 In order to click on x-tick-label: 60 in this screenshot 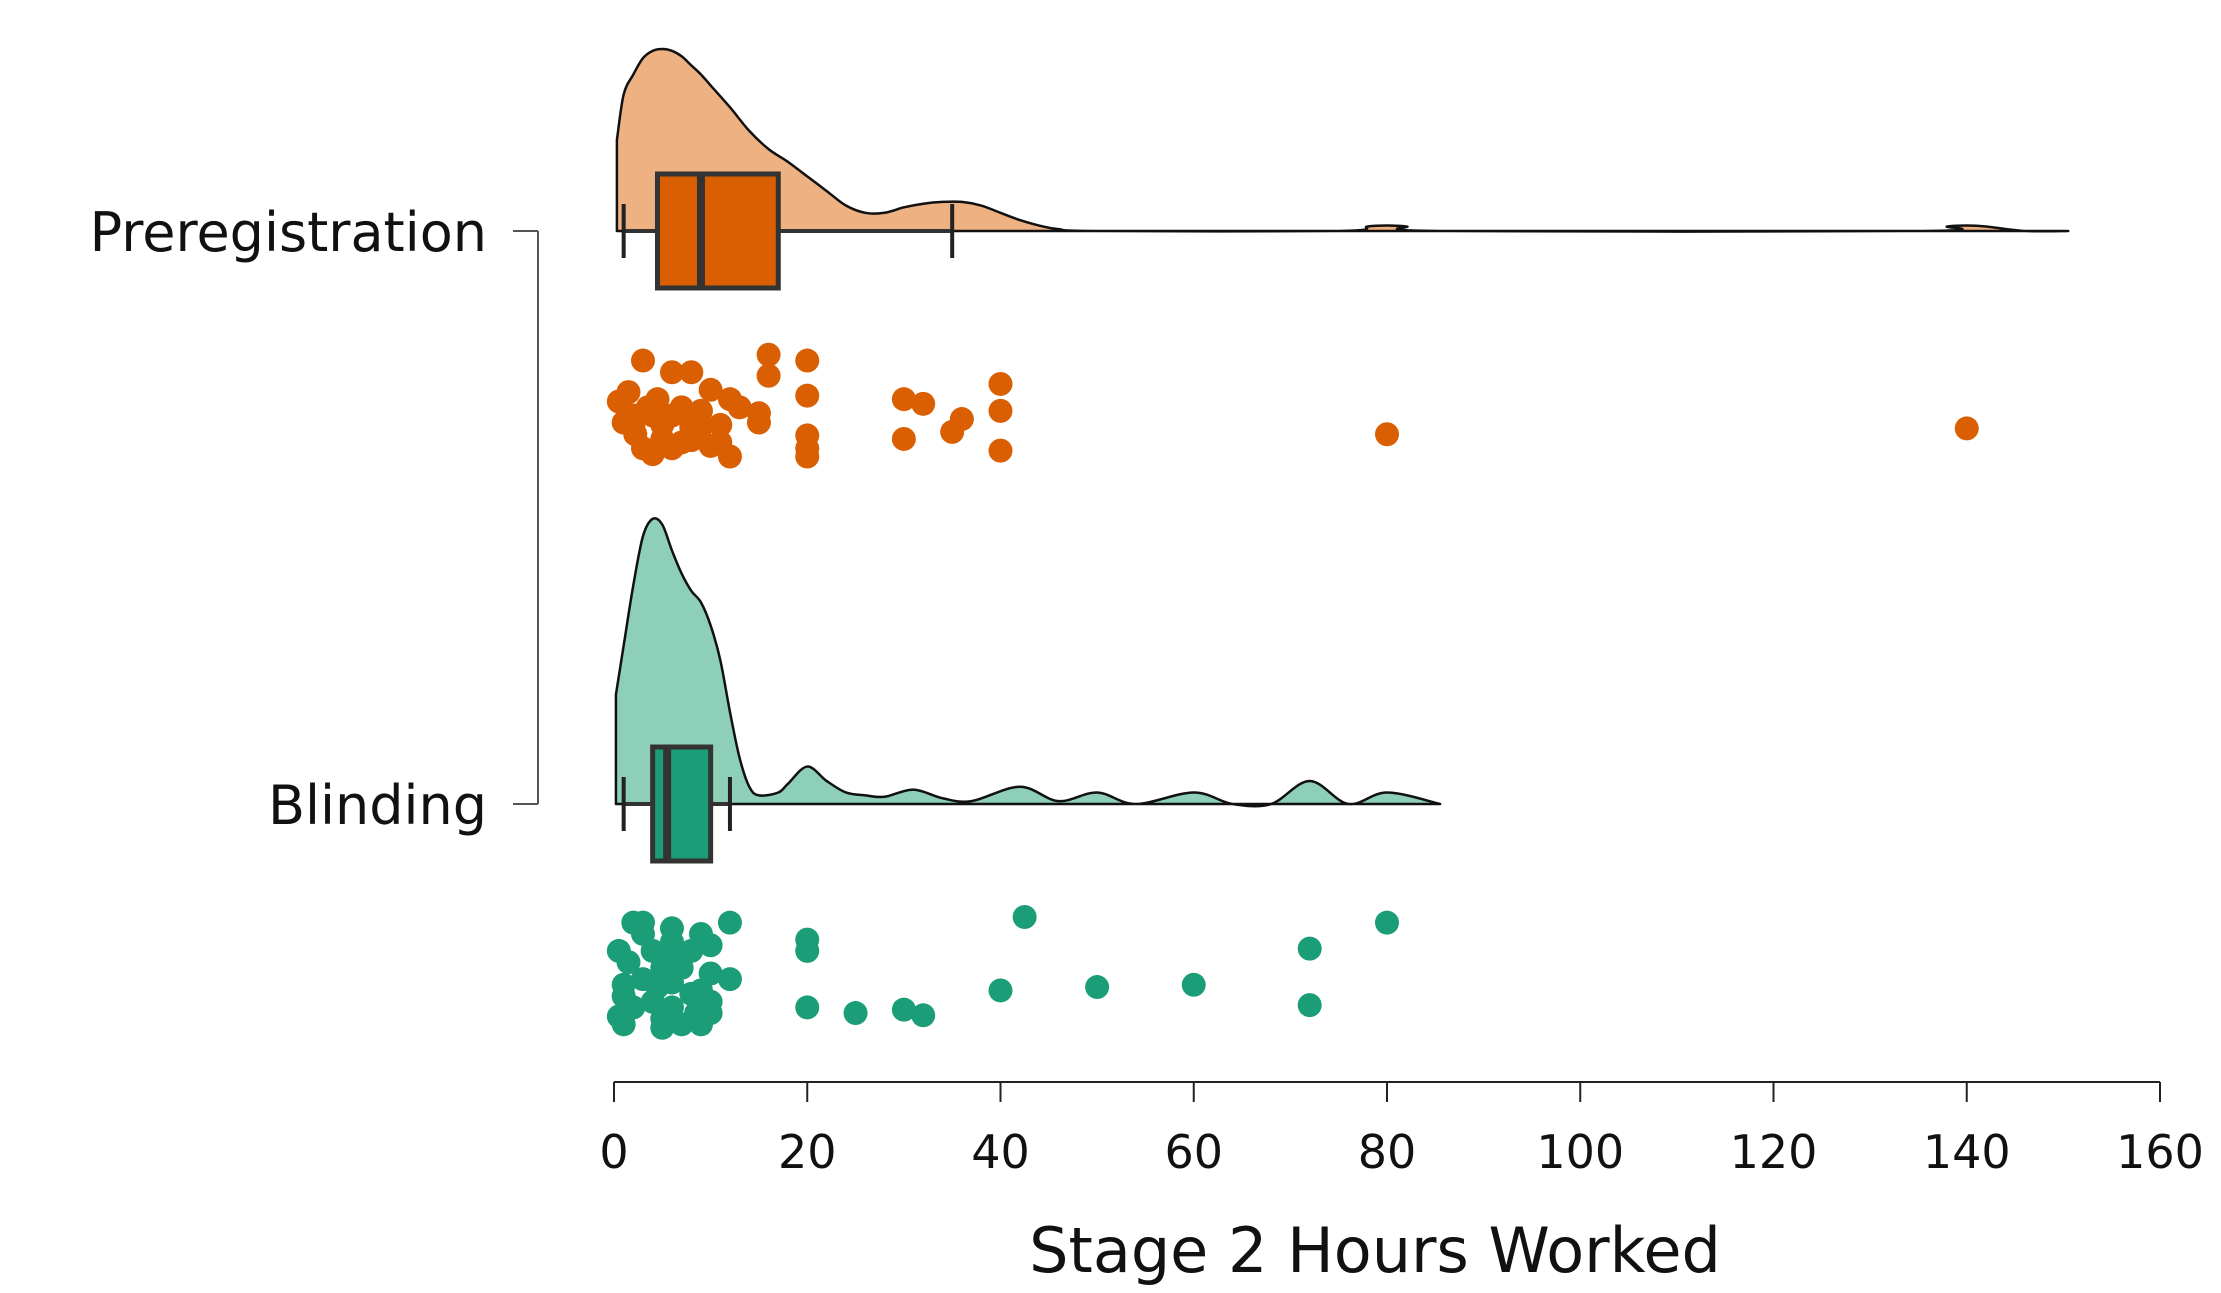, I will do `click(1193, 1152)`.